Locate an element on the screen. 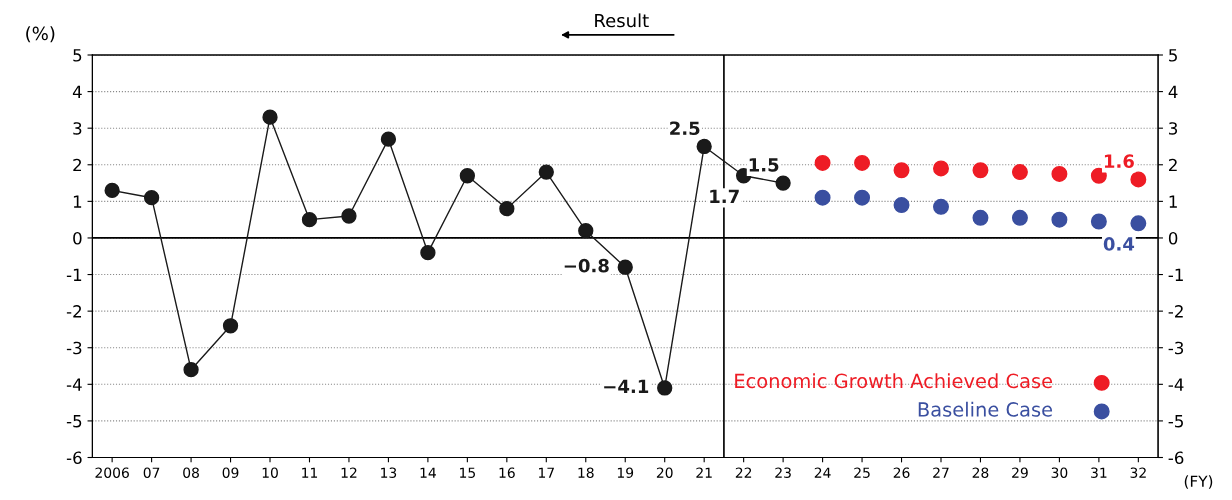 This screenshot has width=1232, height=500. y-tick-label: 2 is located at coordinates (77, 165).